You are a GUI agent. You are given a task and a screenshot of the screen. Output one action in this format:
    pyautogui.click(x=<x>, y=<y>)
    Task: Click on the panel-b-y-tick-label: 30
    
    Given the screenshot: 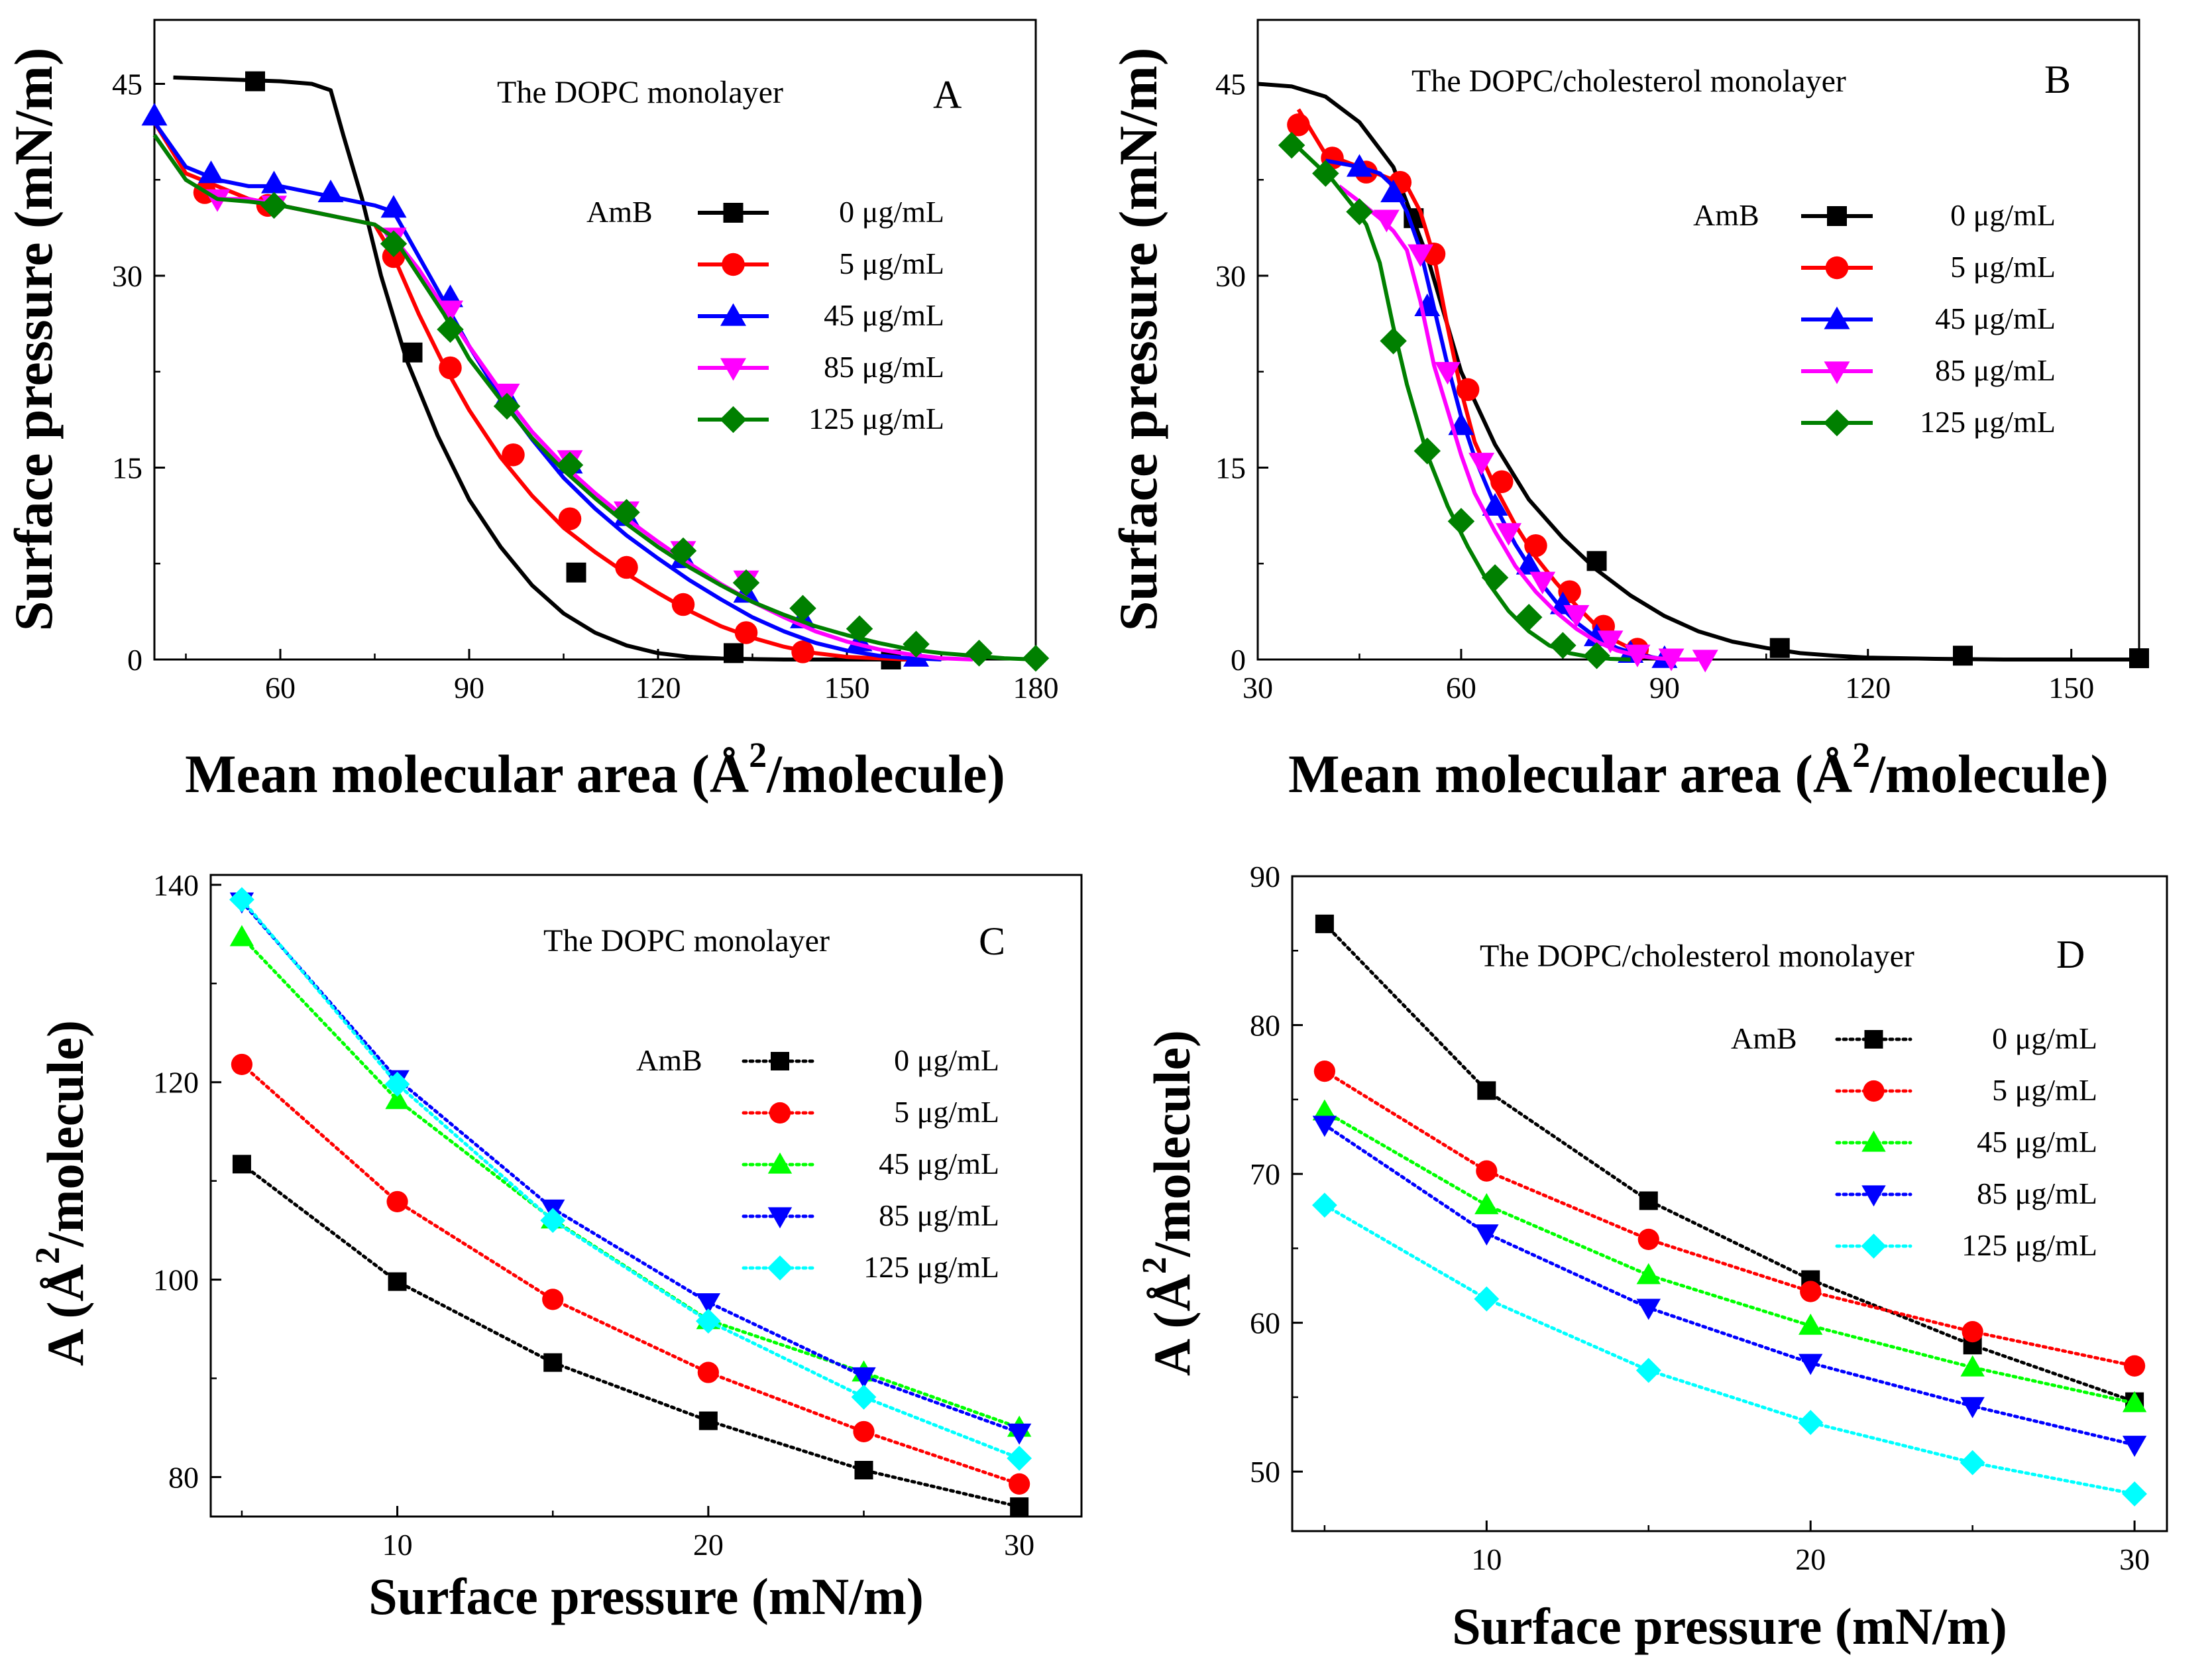 What is the action you would take?
    pyautogui.click(x=1230, y=276)
    